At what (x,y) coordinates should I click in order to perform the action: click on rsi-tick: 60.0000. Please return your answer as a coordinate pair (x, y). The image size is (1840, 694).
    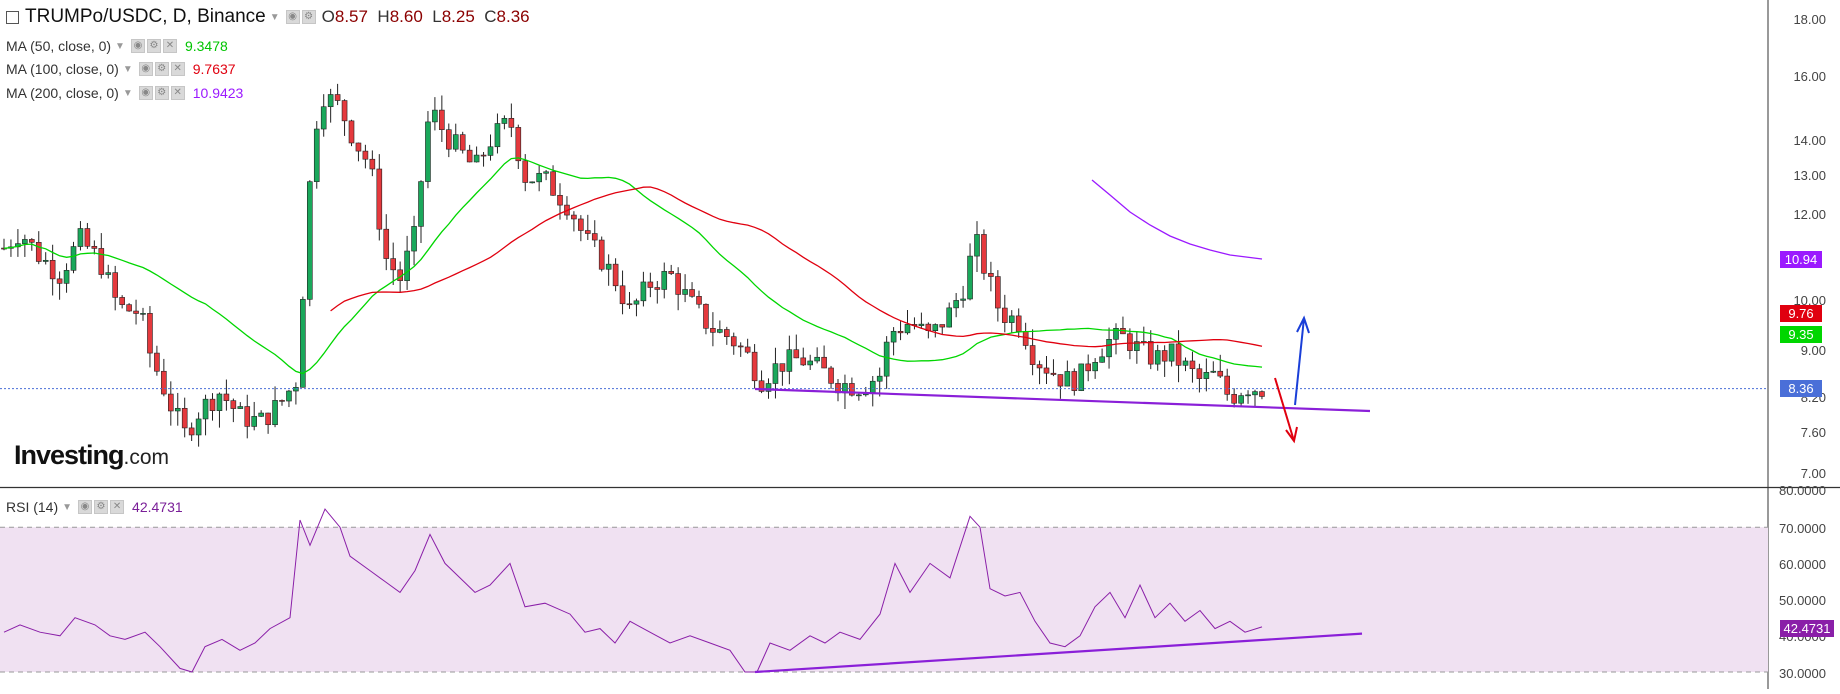
    Looking at the image, I should click on (1802, 564).